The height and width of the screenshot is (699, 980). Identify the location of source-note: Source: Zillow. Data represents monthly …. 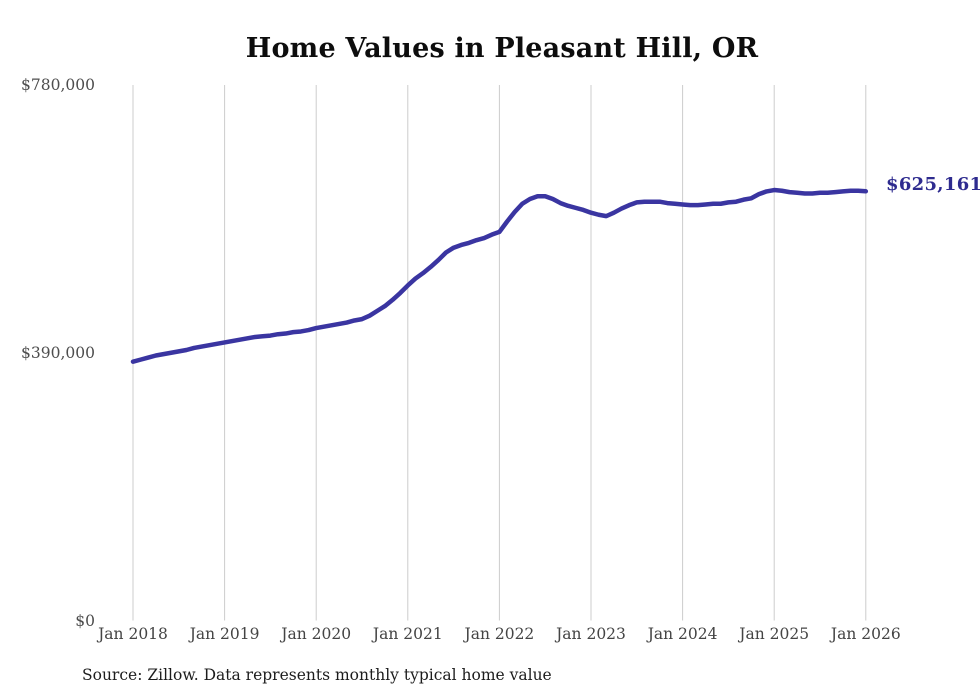
(317, 675).